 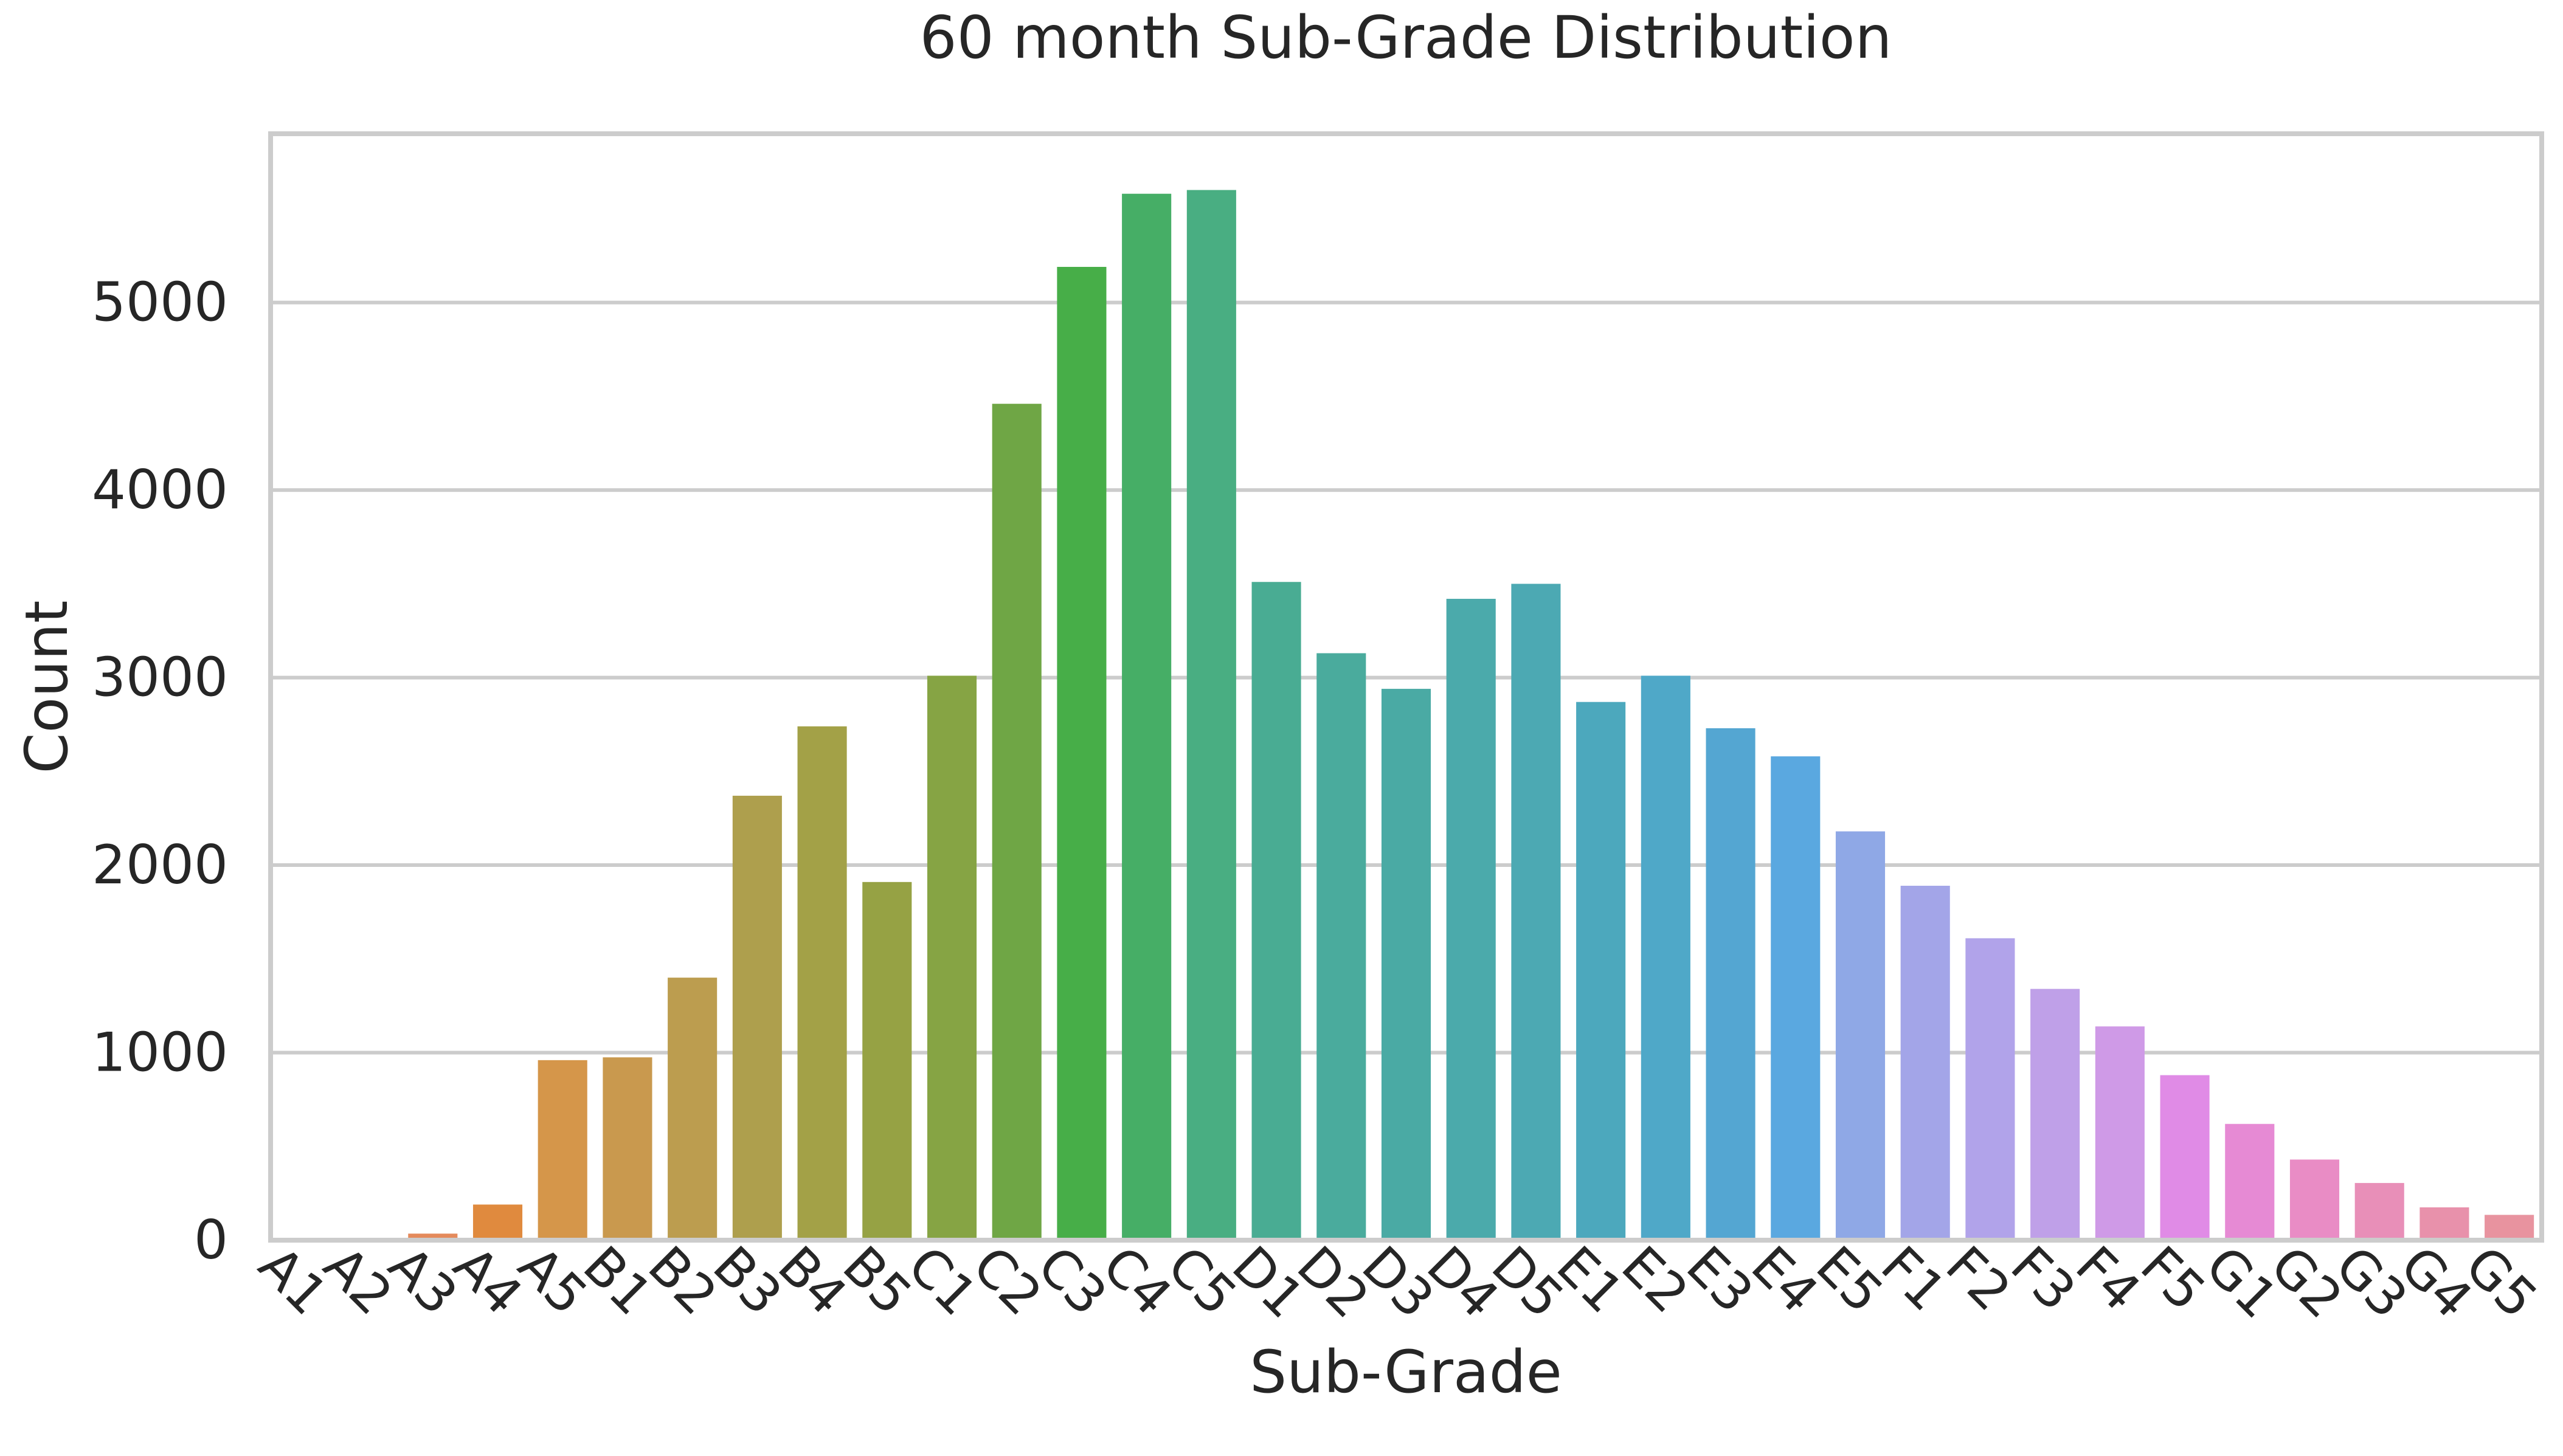 What do you see at coordinates (627, 1148) in the screenshot?
I see `bar-b1` at bounding box center [627, 1148].